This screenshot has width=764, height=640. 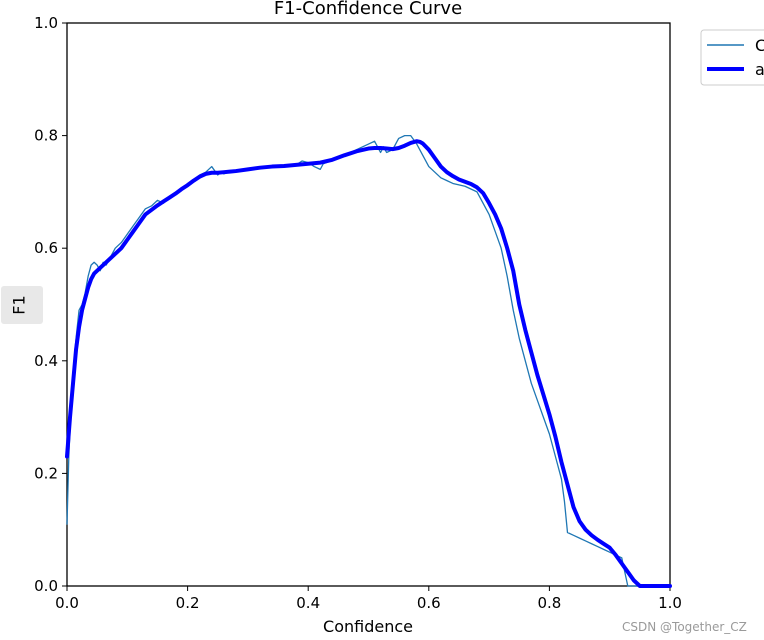 What do you see at coordinates (684, 627) in the screenshot?
I see `watermark: CSDN @Together_CZ` at bounding box center [684, 627].